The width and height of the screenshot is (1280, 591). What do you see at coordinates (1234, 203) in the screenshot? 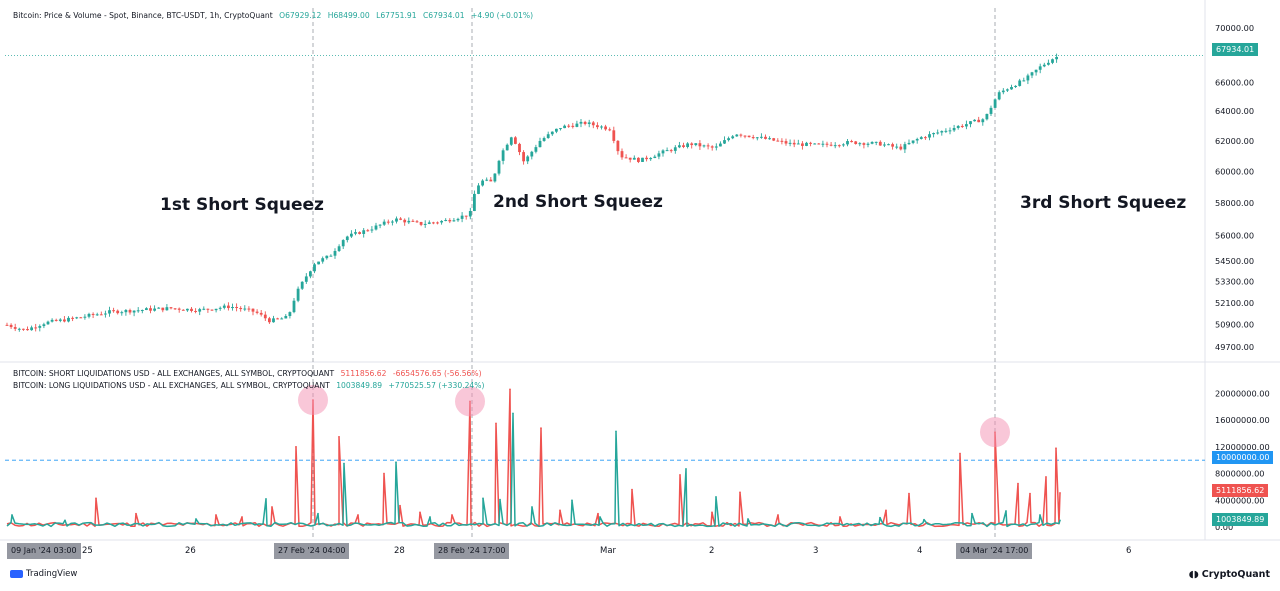
I see `price-tick-label: 58000.00` at bounding box center [1234, 203].